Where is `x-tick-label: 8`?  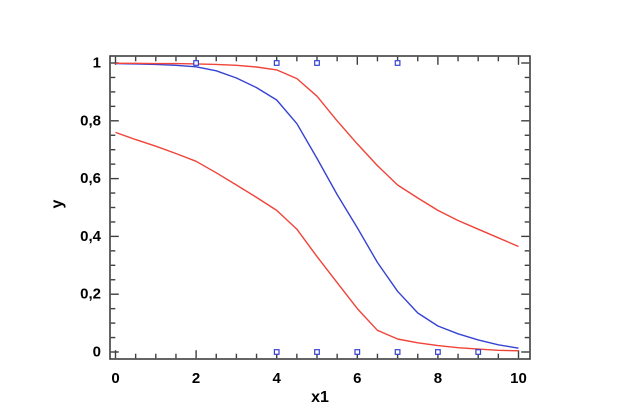 x-tick-label: 8 is located at coordinates (438, 378).